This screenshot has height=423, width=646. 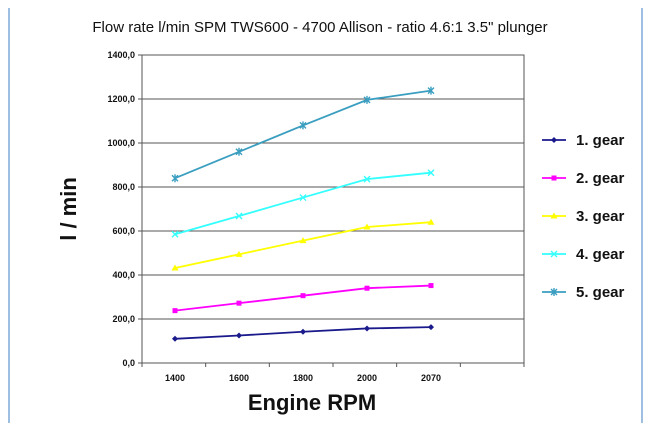 What do you see at coordinates (600, 140) in the screenshot?
I see `legend-label: 1. gear` at bounding box center [600, 140].